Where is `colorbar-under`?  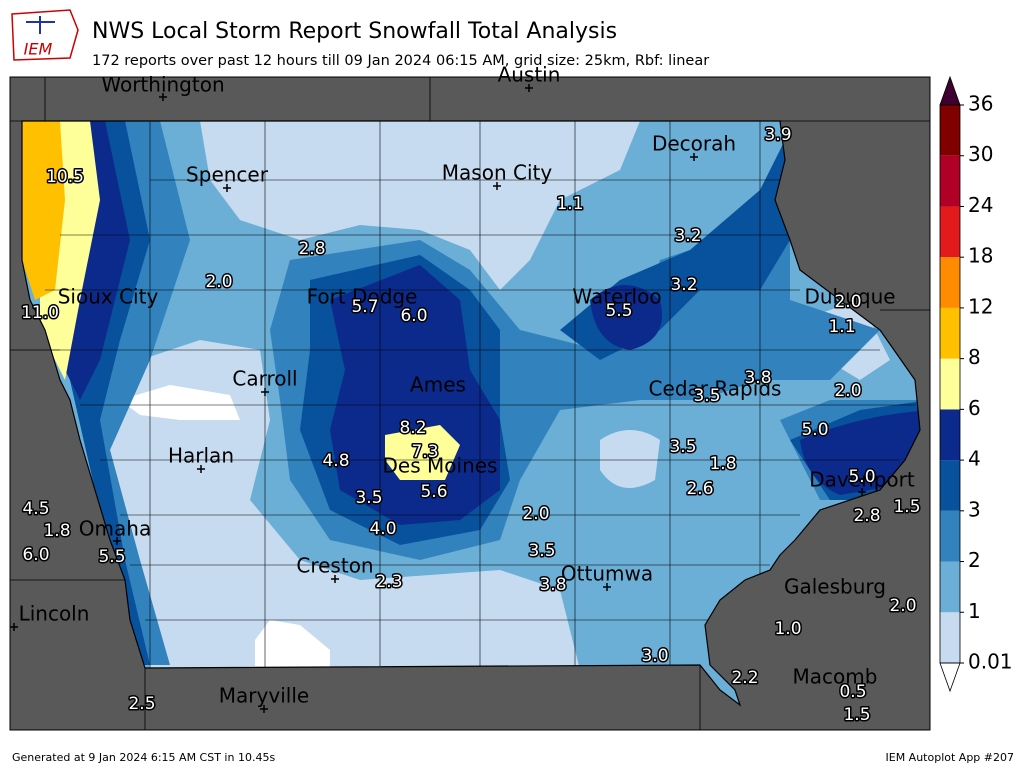
colorbar-under is located at coordinates (950, 677).